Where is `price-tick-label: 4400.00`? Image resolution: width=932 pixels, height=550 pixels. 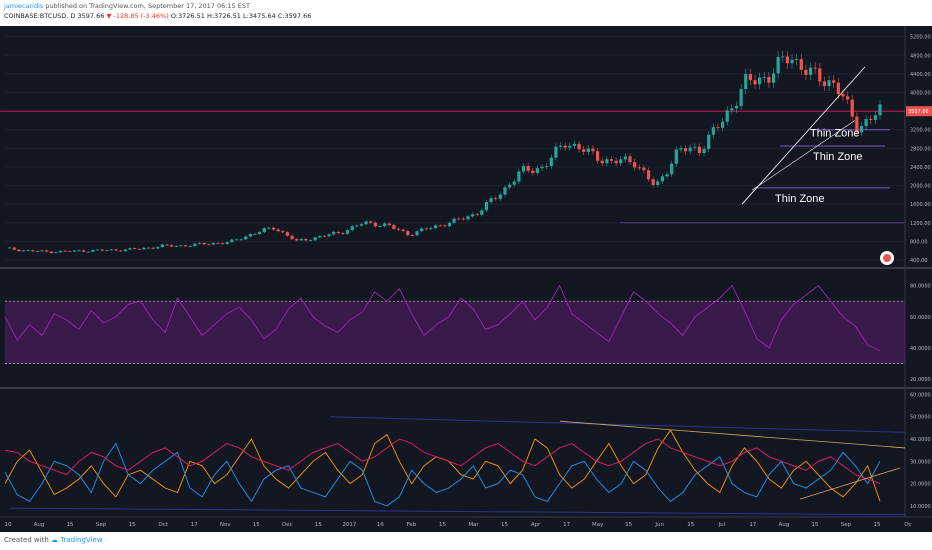 price-tick-label: 4400.00 is located at coordinates (920, 75).